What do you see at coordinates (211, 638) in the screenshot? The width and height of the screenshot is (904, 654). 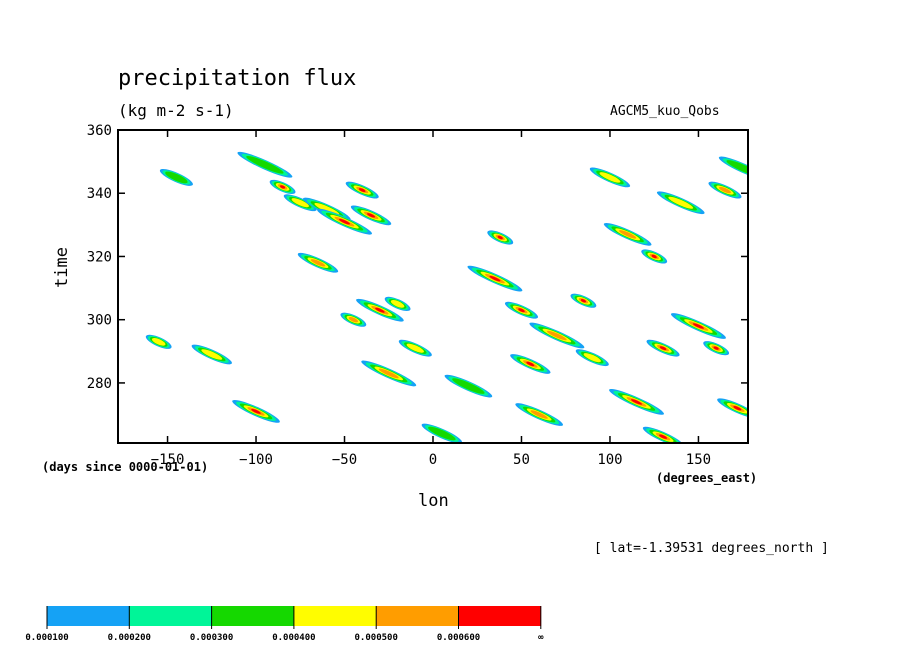 I see `legend-label: 0.000300` at bounding box center [211, 638].